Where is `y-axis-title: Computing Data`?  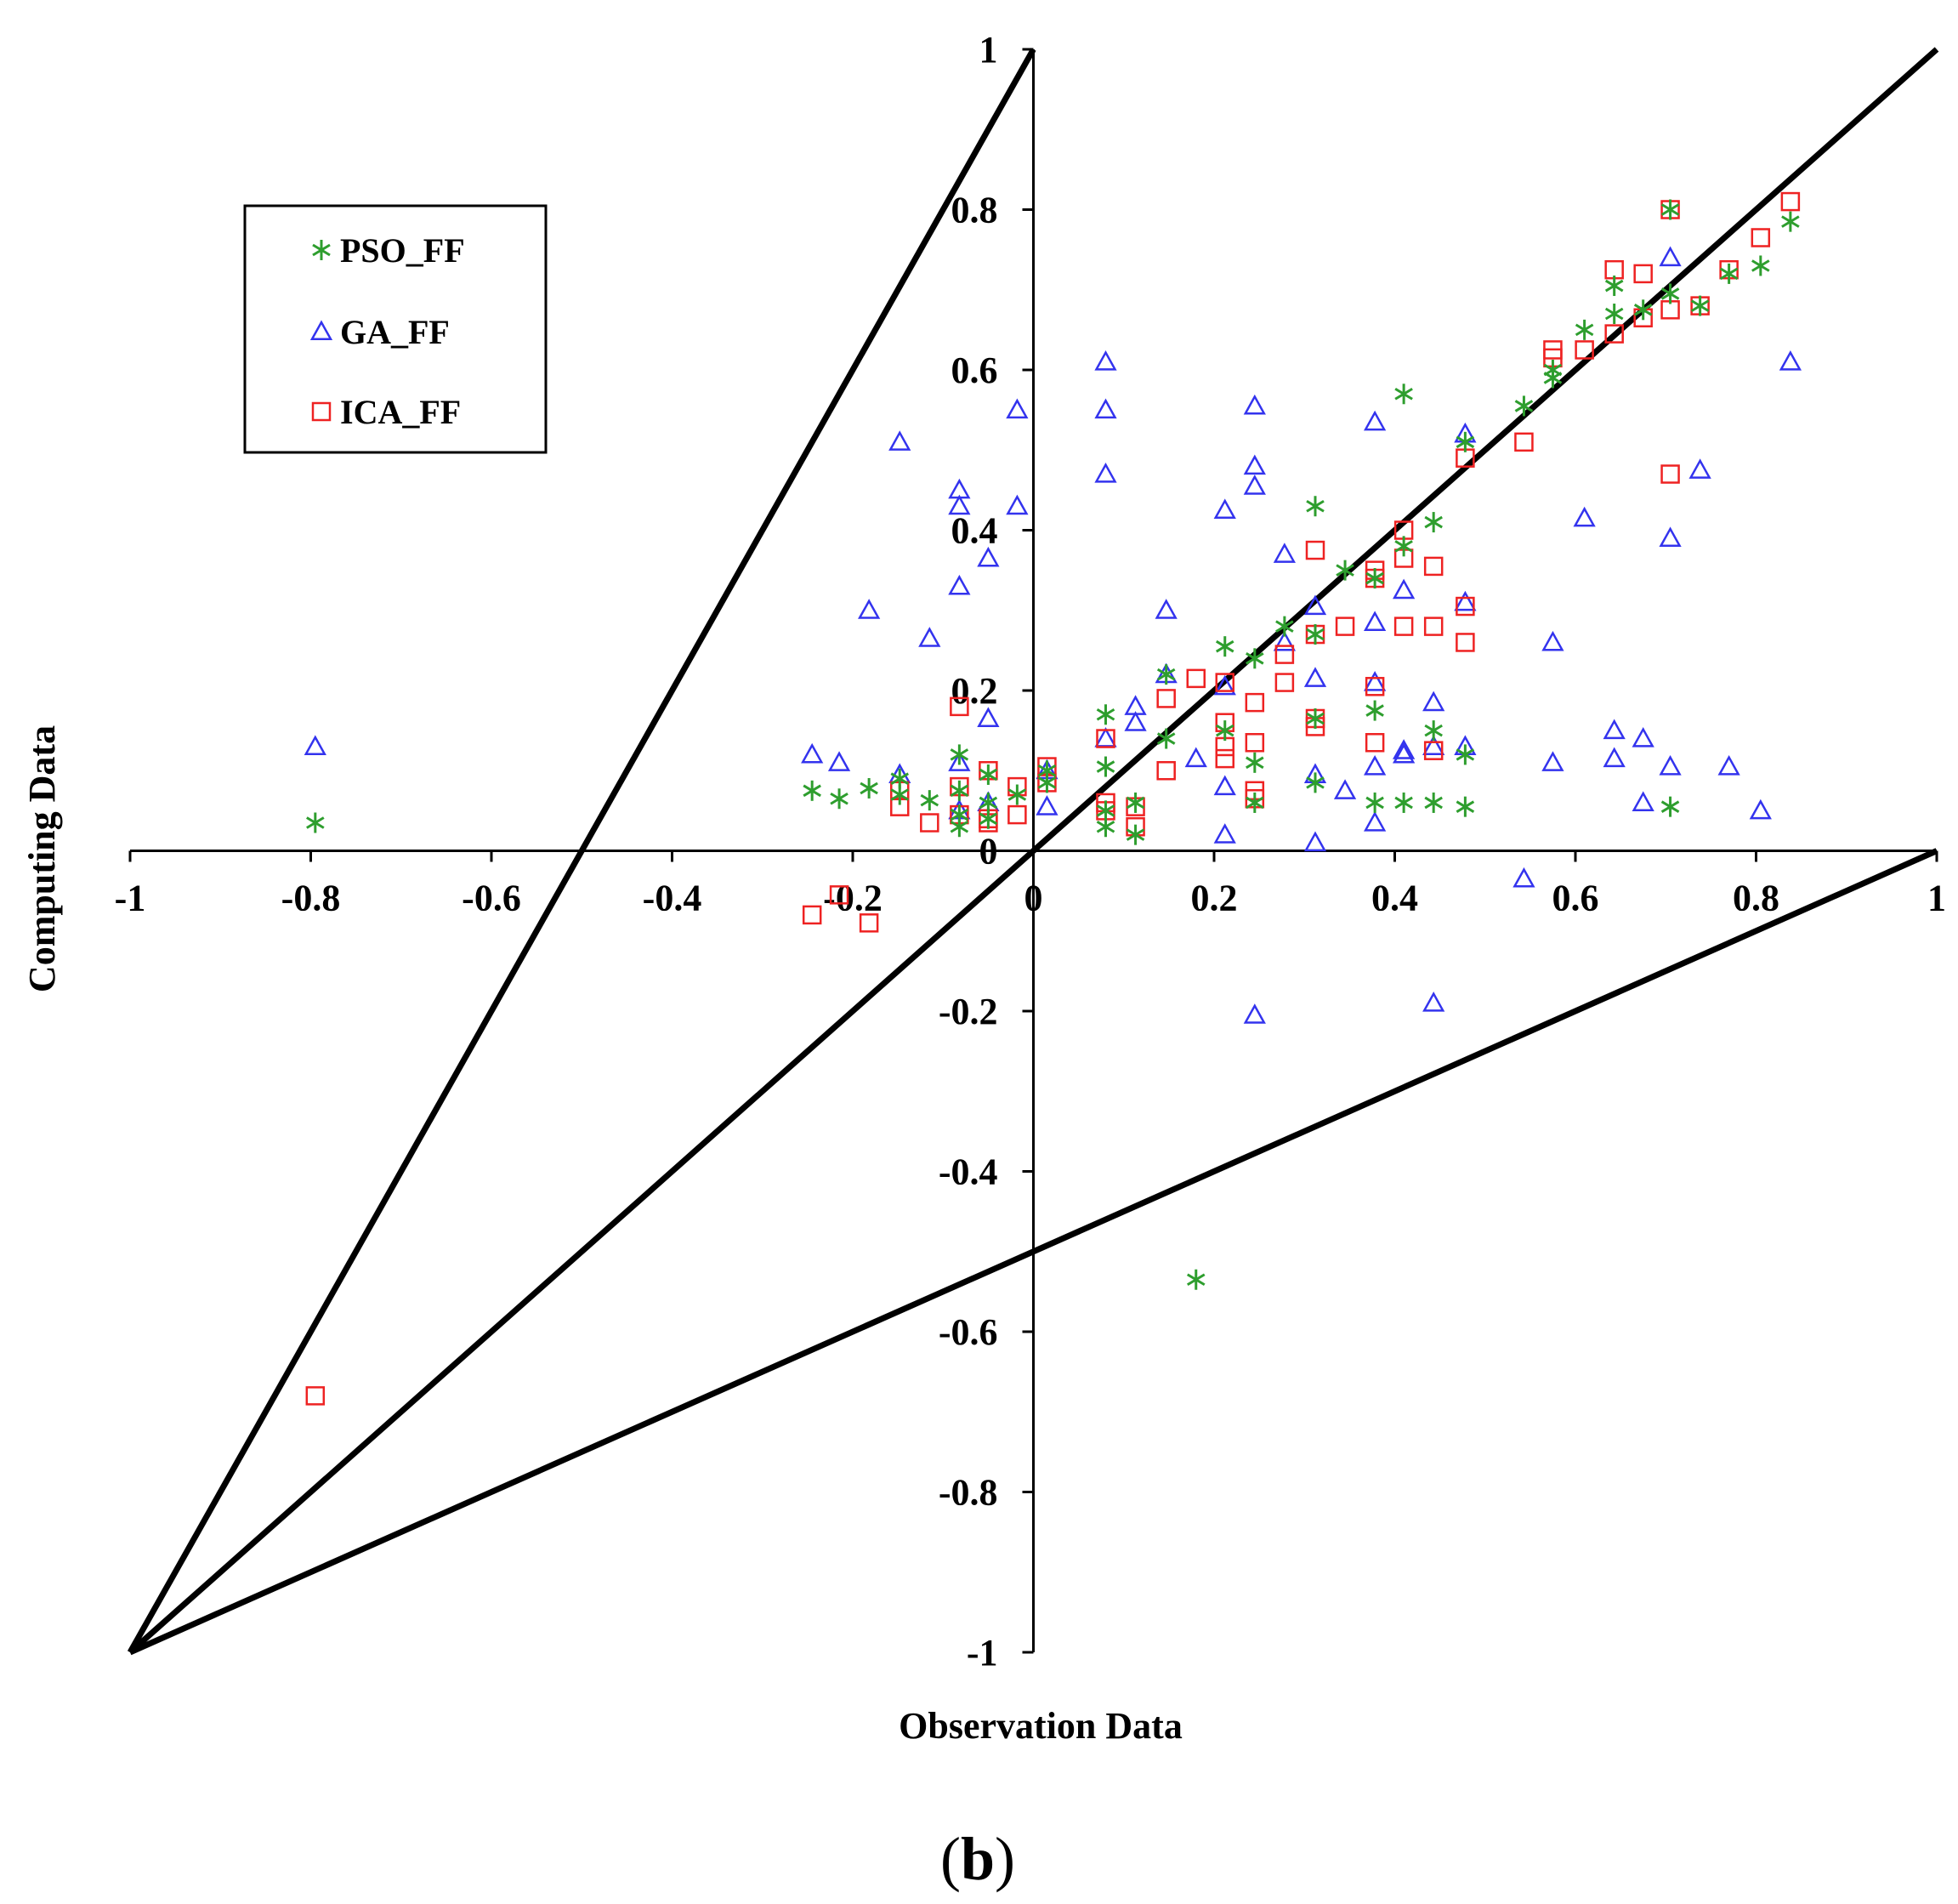
y-axis-title: Computing Data is located at coordinates (42, 858).